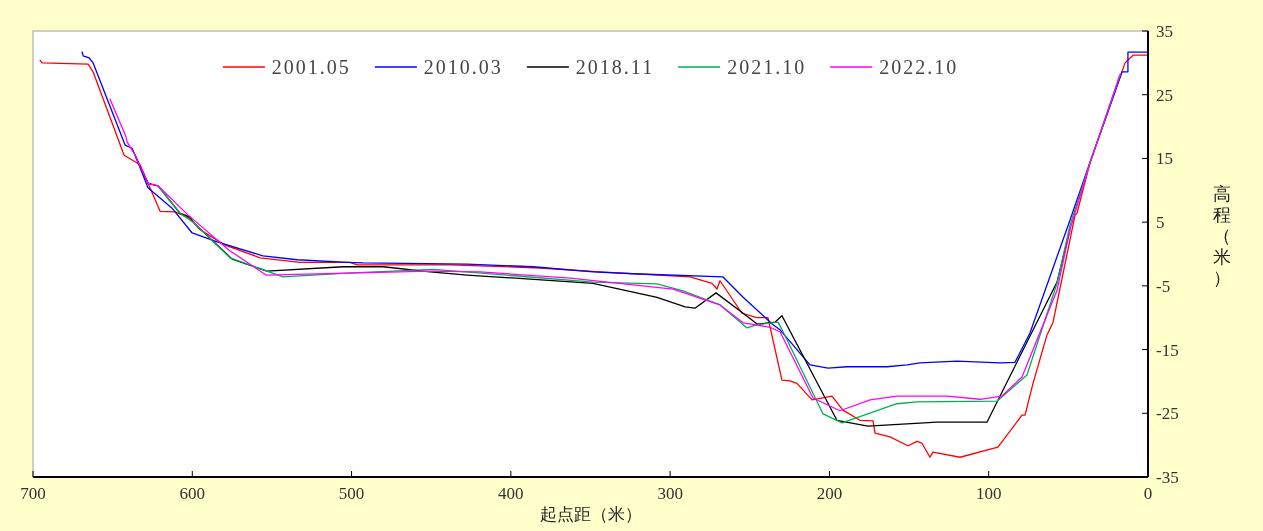  Describe the element at coordinates (1167, 350) in the screenshot. I see `y-tick-label: -15` at that location.